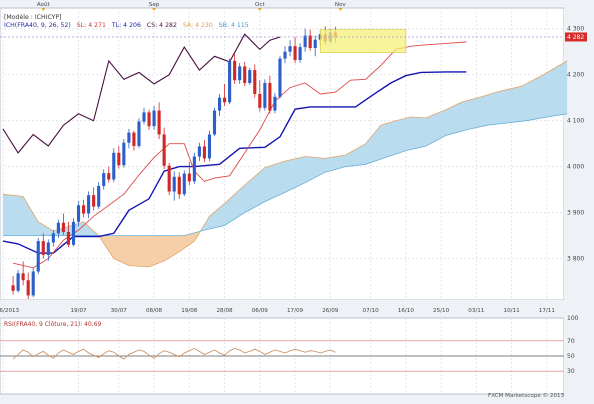  I want to click on y-tick-label: 3 800, so click(575, 259).